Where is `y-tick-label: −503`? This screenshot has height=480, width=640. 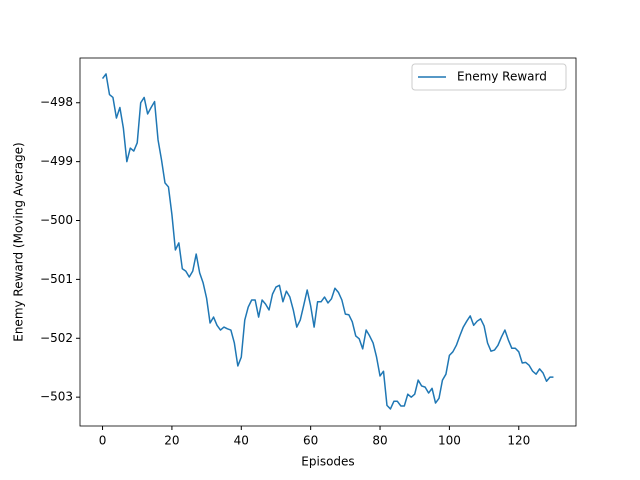 y-tick-label: −503 is located at coordinates (56, 397).